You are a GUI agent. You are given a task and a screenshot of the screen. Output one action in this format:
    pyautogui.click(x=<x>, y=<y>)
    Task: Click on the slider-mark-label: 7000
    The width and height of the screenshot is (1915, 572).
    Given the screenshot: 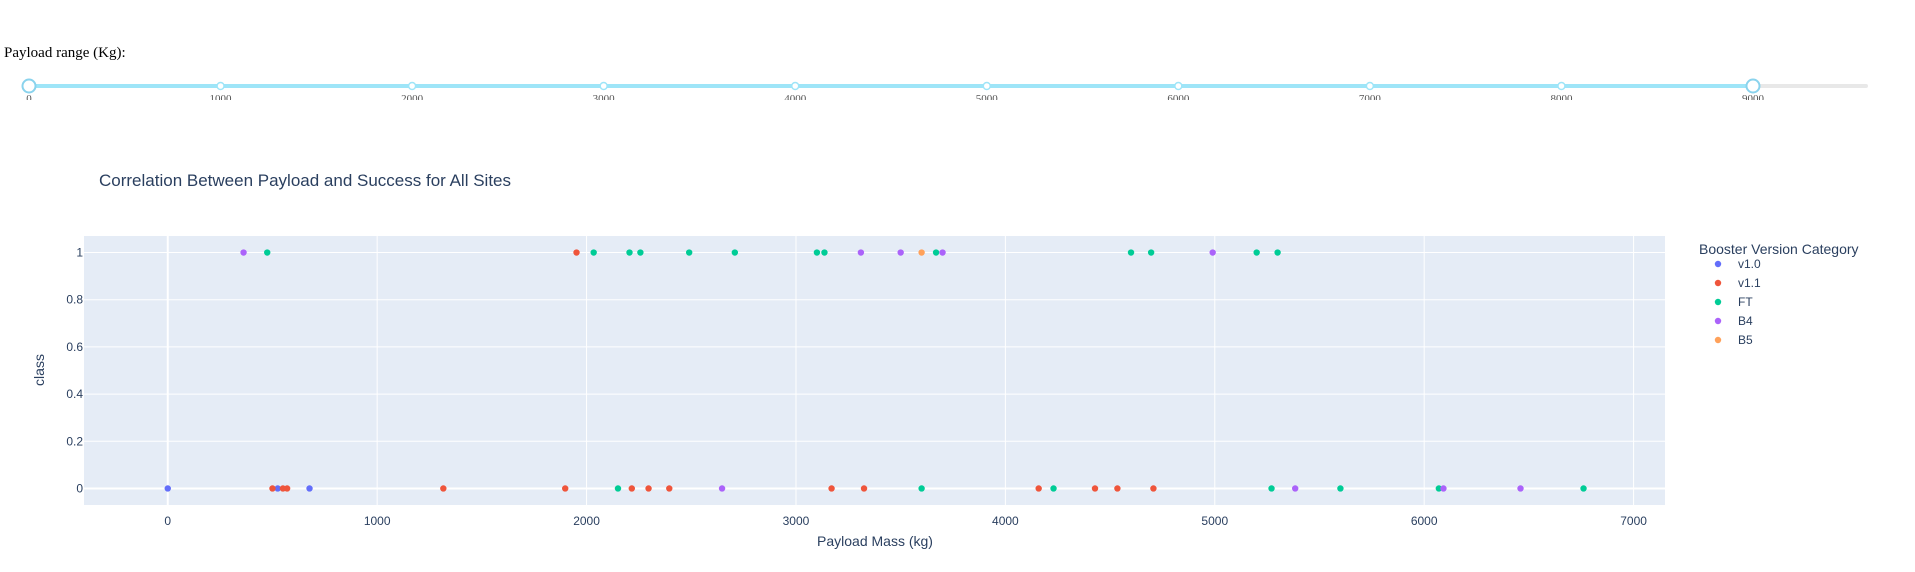 What is the action you would take?
    pyautogui.click(x=1370, y=96)
    